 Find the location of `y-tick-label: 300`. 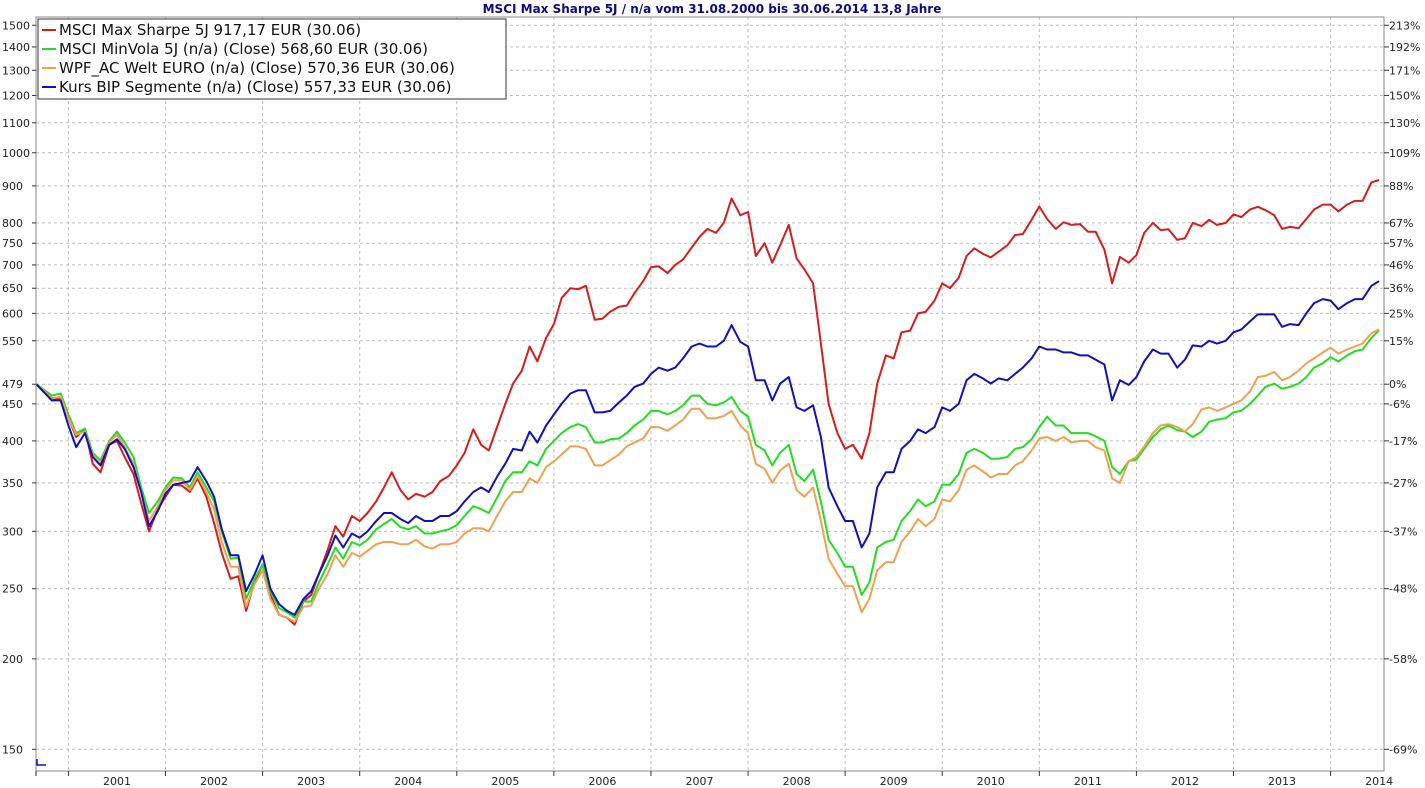

y-tick-label: 300 is located at coordinates (12, 531).